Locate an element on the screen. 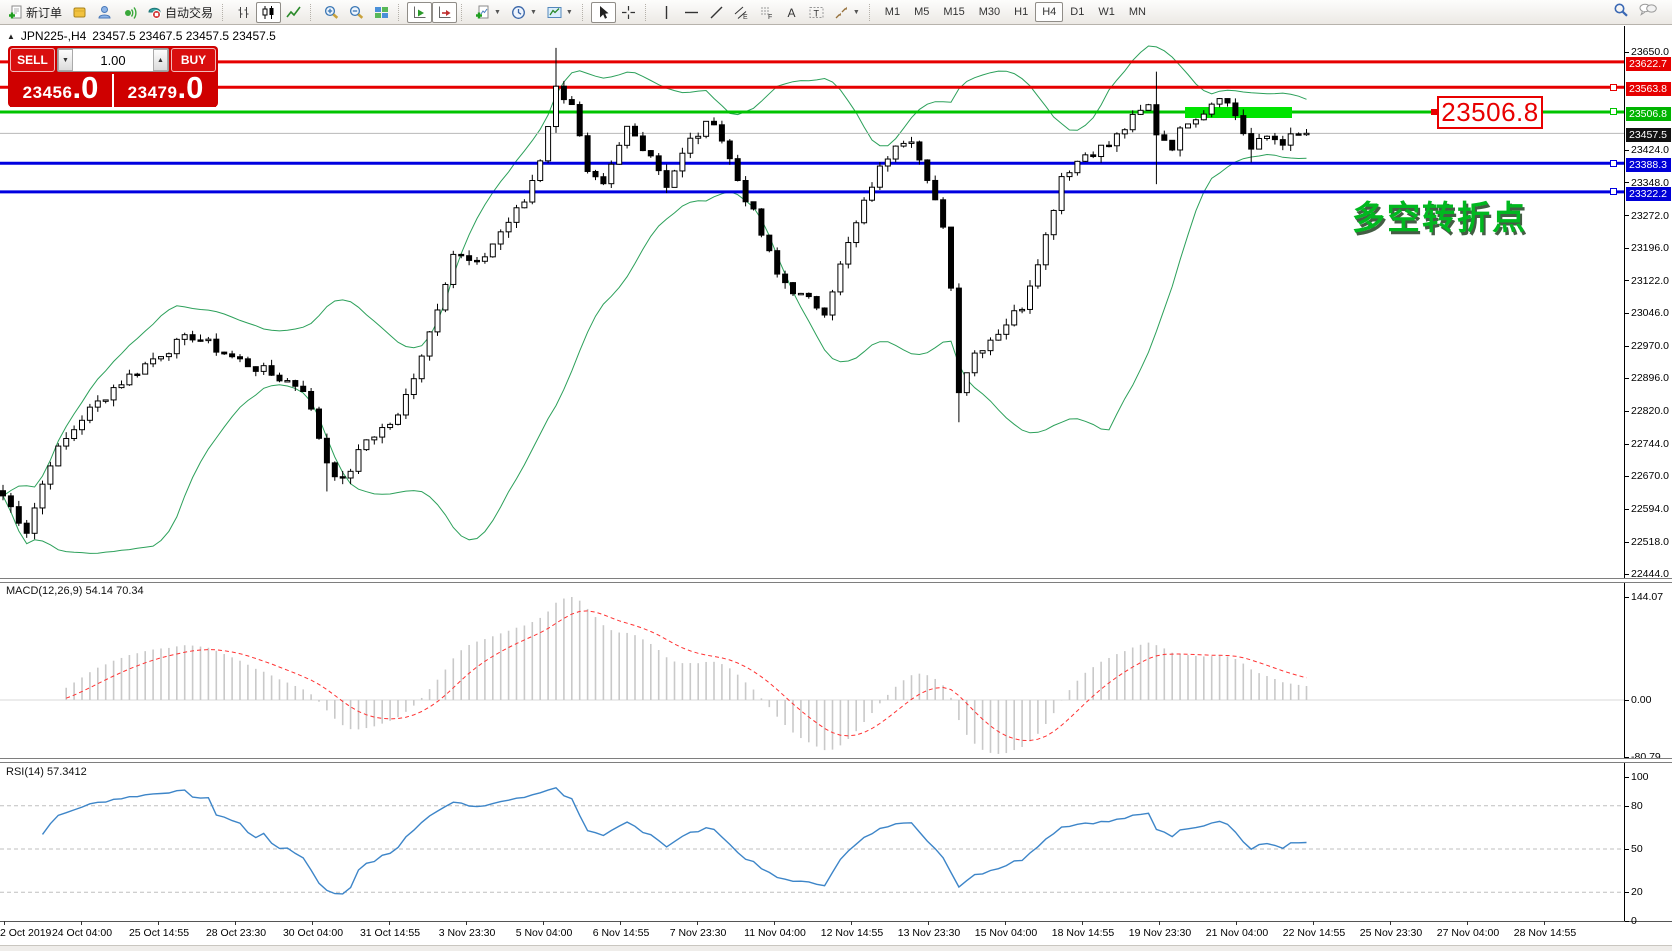 The height and width of the screenshot is (951, 1672). volume-up-button: ▲ is located at coordinates (160, 60).